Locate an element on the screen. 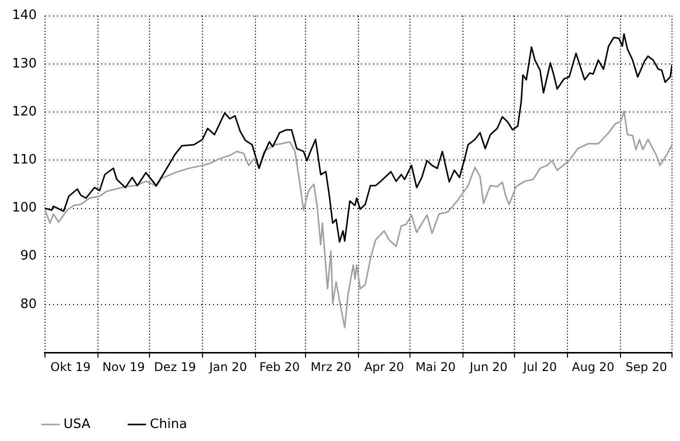 The image size is (680, 441). legend-label: China is located at coordinates (169, 424).